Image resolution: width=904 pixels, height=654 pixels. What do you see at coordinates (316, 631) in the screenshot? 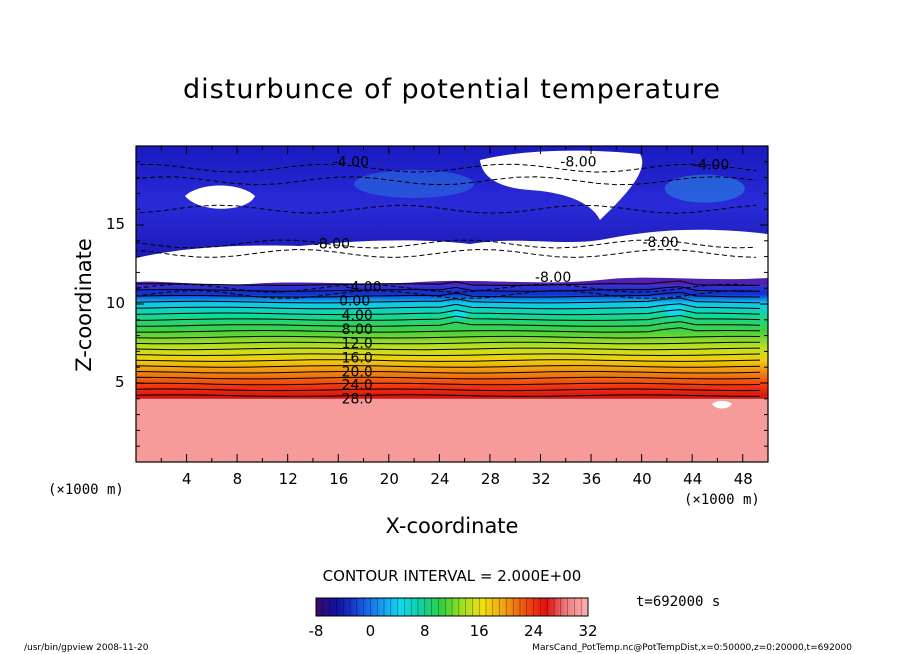
I see `colorbar-tick-label: -8` at bounding box center [316, 631].